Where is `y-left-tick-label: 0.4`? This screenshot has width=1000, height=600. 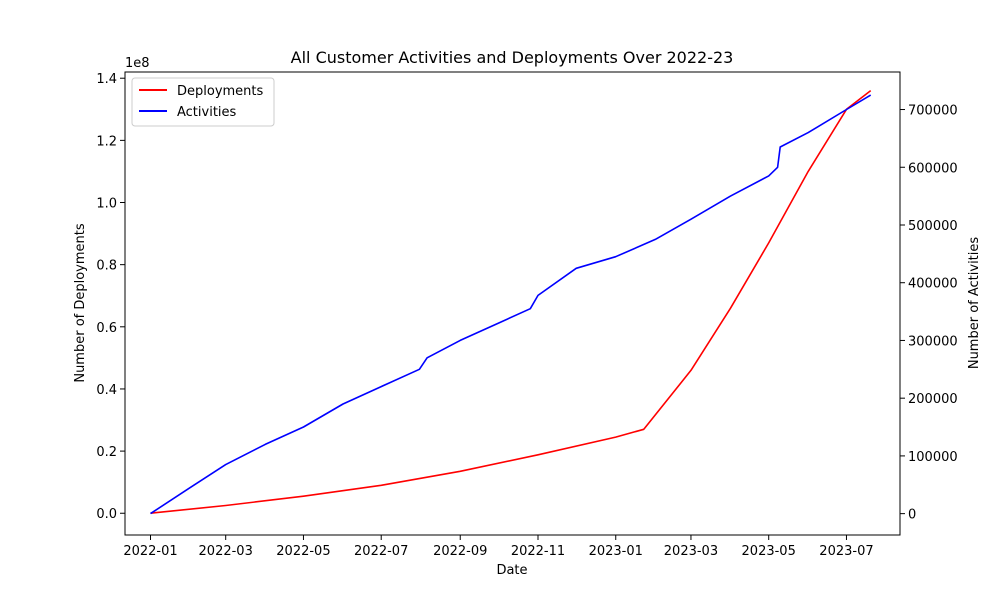
y-left-tick-label: 0.4 is located at coordinates (106, 390).